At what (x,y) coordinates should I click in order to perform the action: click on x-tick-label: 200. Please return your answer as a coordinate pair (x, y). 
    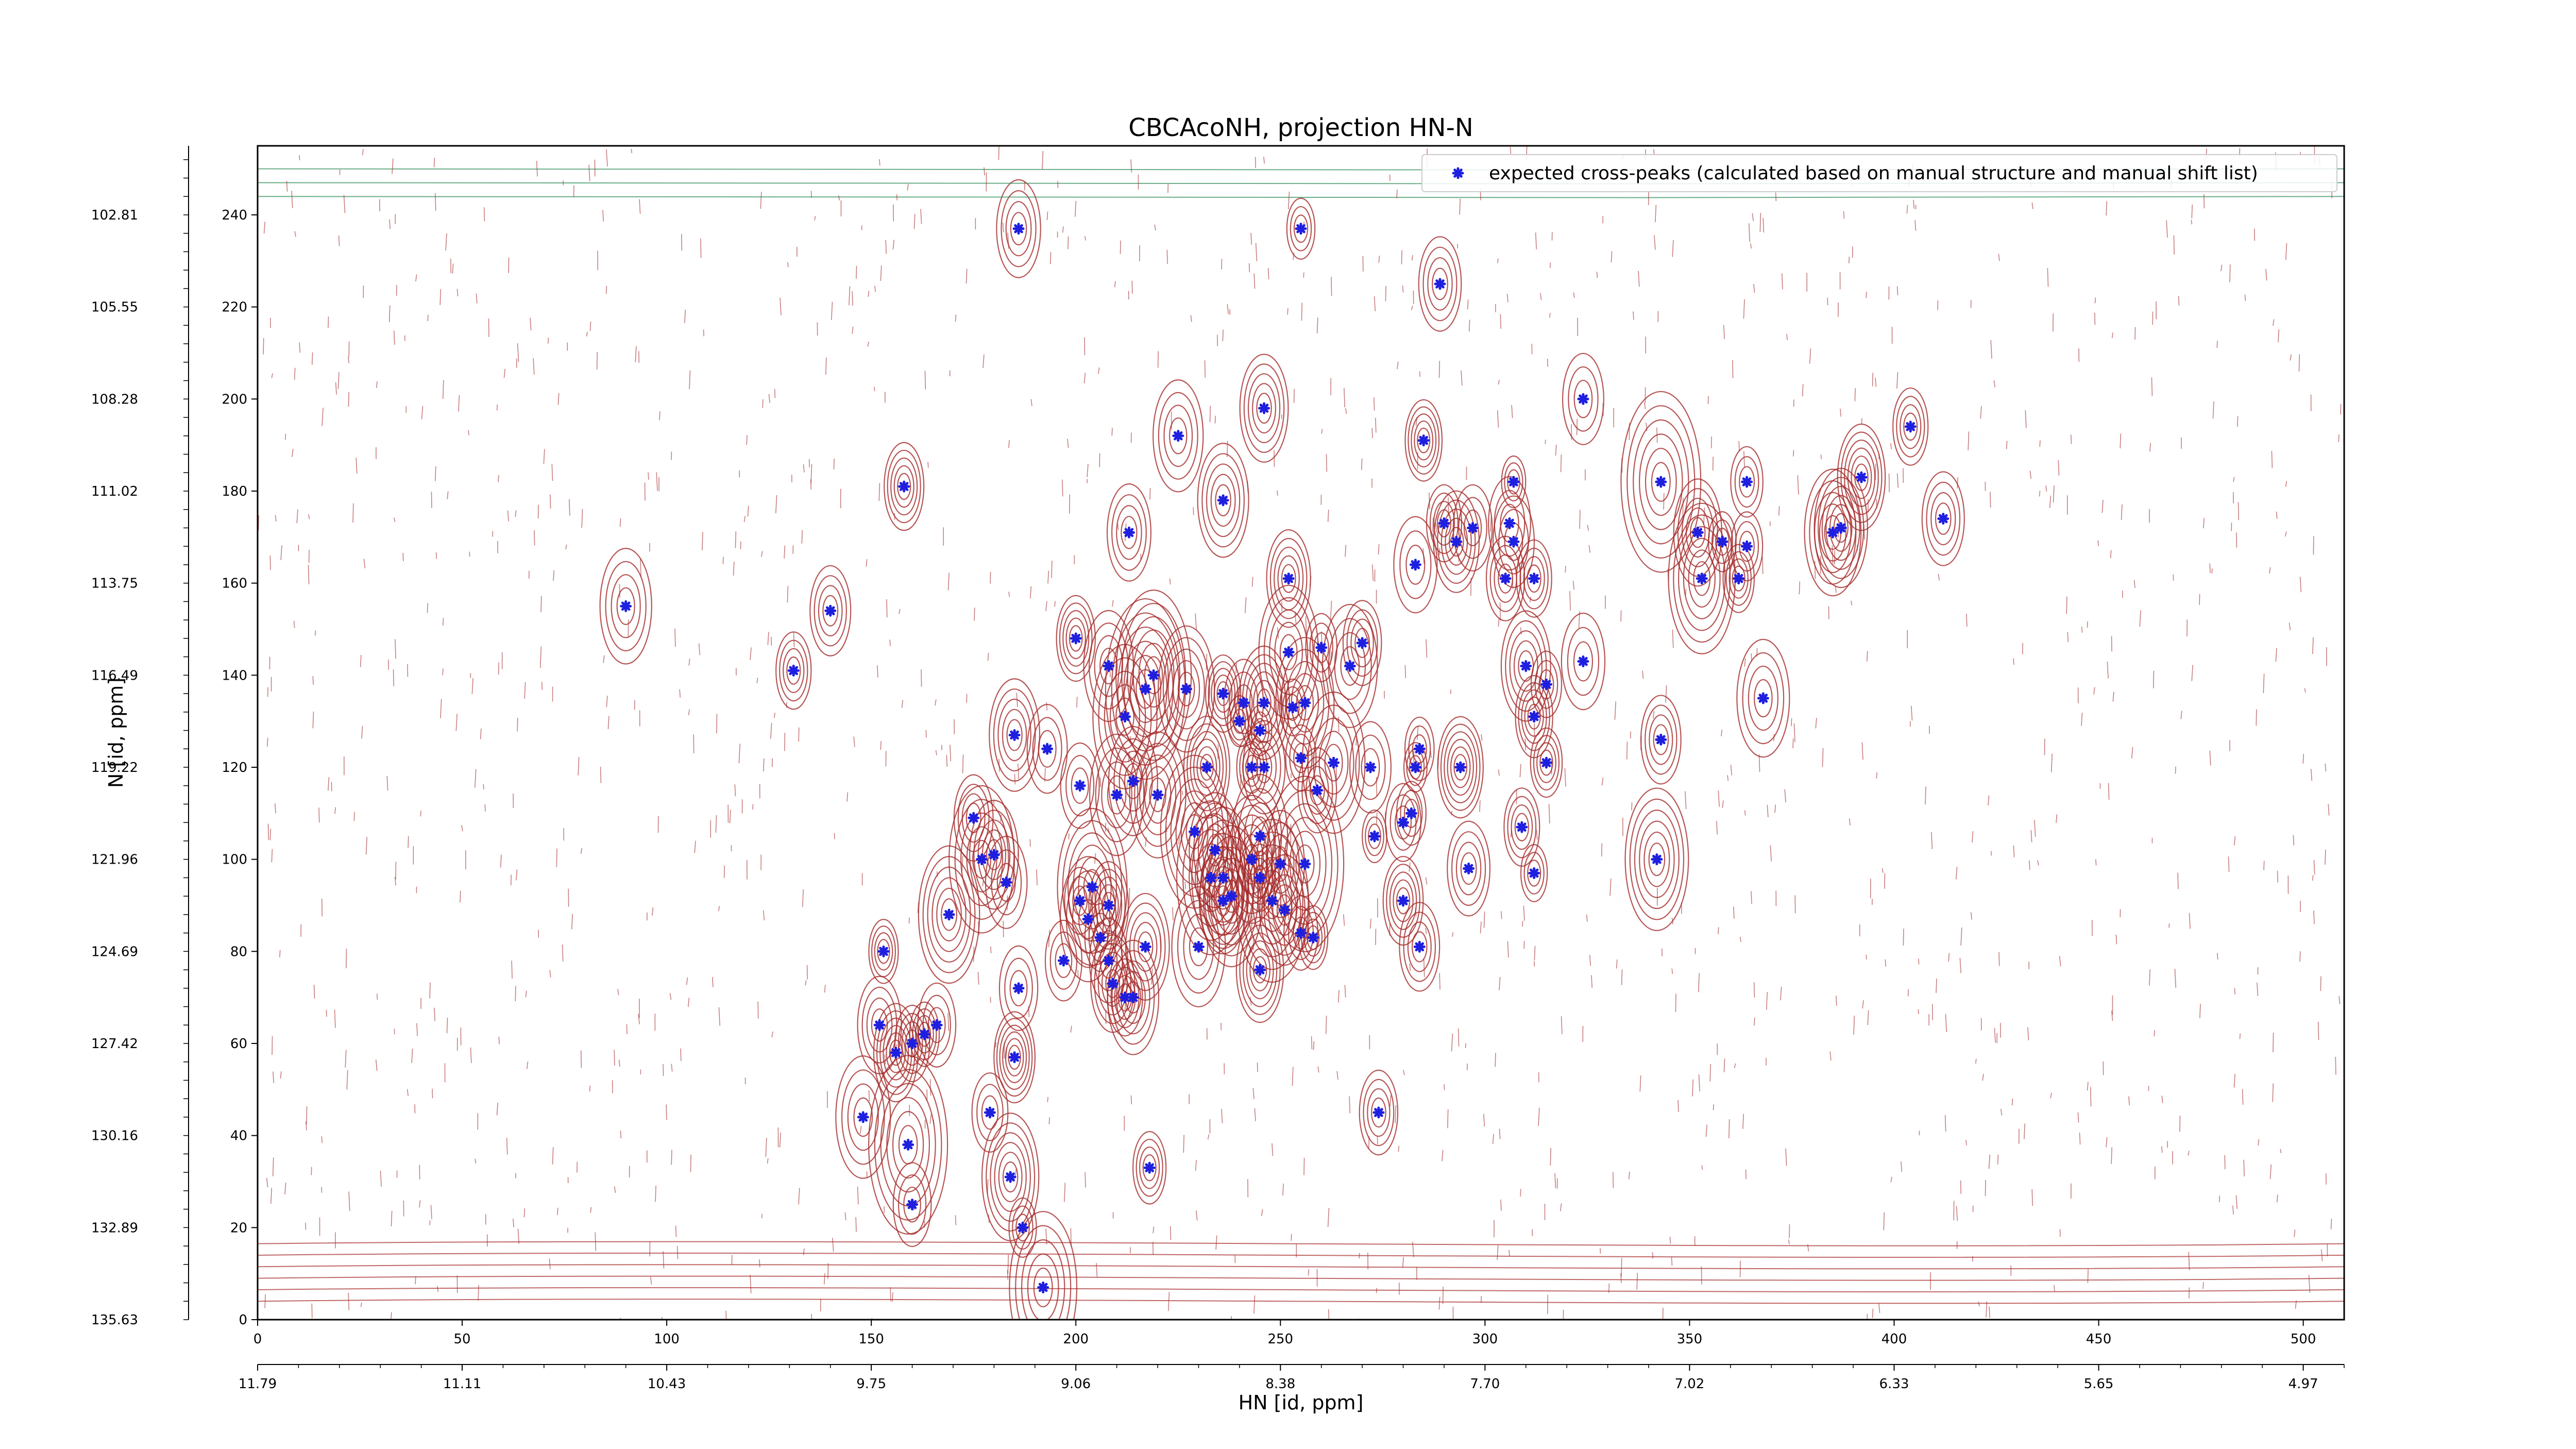
    Looking at the image, I should click on (1076, 1339).